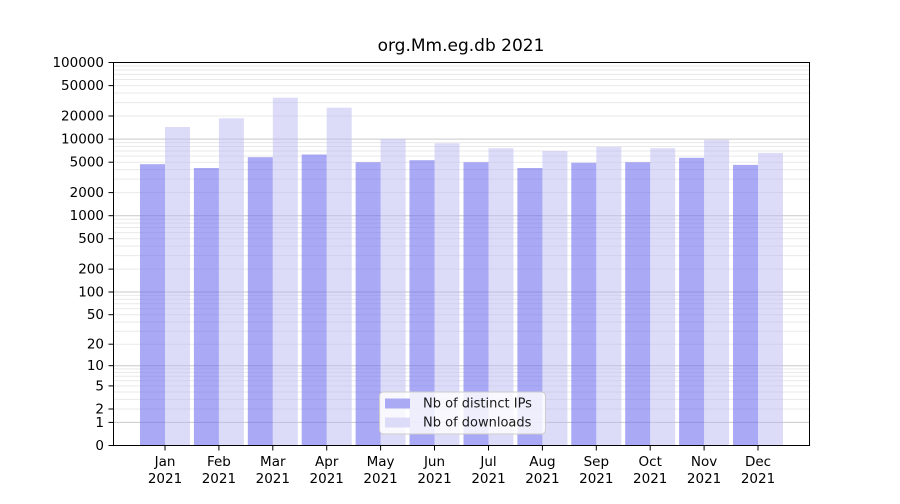  Describe the element at coordinates (704, 462) in the screenshot. I see `x-tick-label-month: Nov` at that location.